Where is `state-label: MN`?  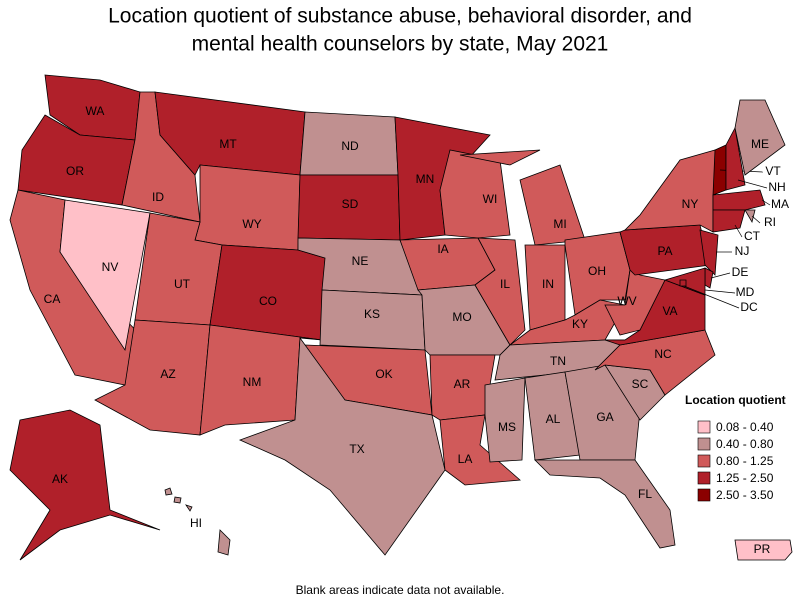
state-label: MN is located at coordinates (425, 179).